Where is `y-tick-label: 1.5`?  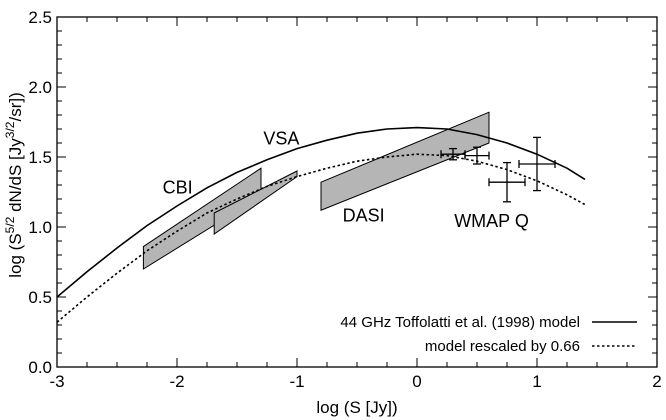 y-tick-label: 1.5 is located at coordinates (40, 157).